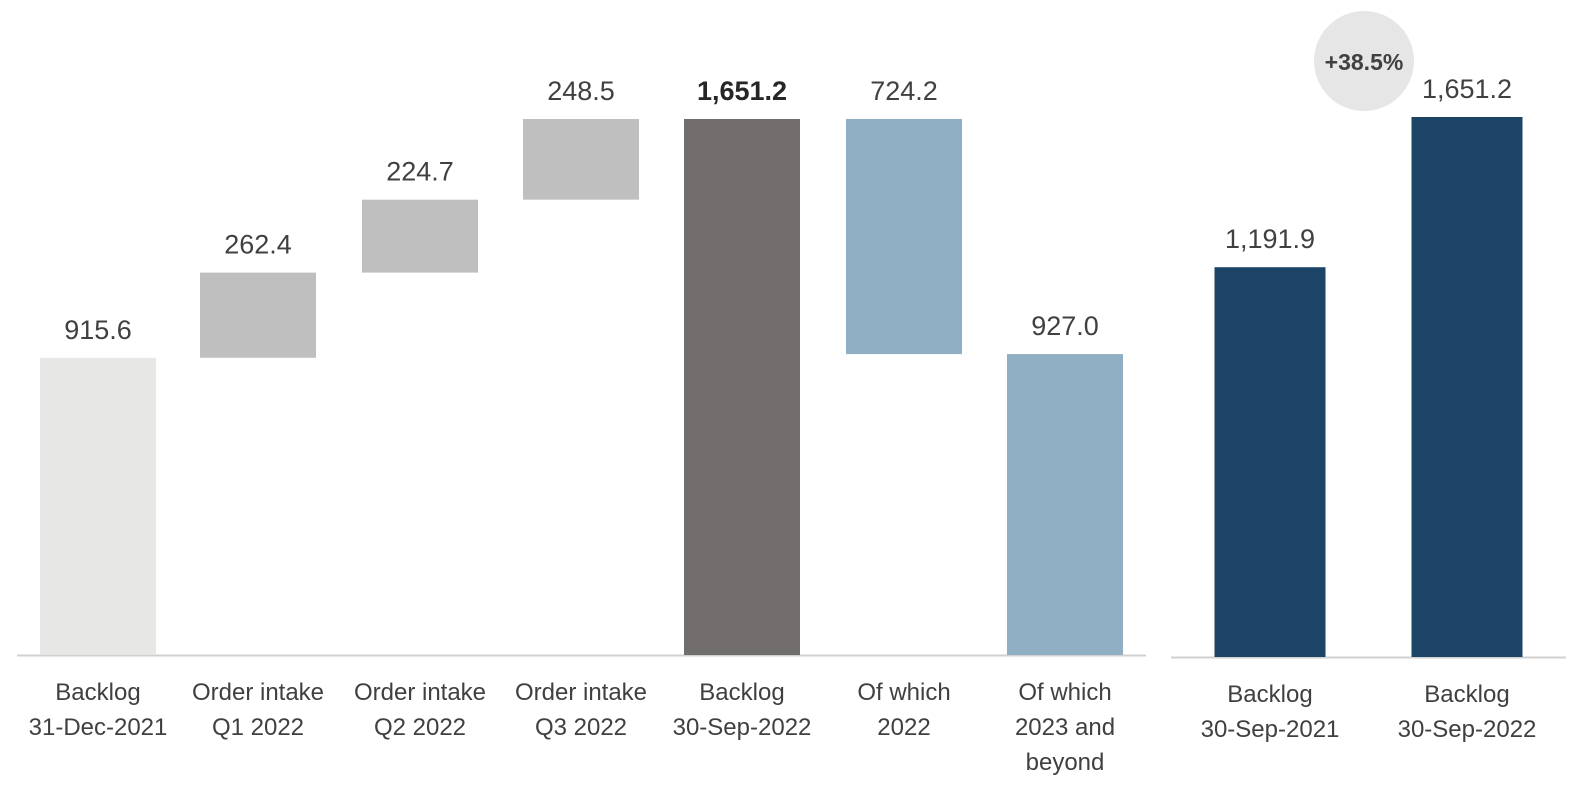 The height and width of the screenshot is (786, 1583). I want to click on growth-badge-text: +38.5%, so click(1364, 62).